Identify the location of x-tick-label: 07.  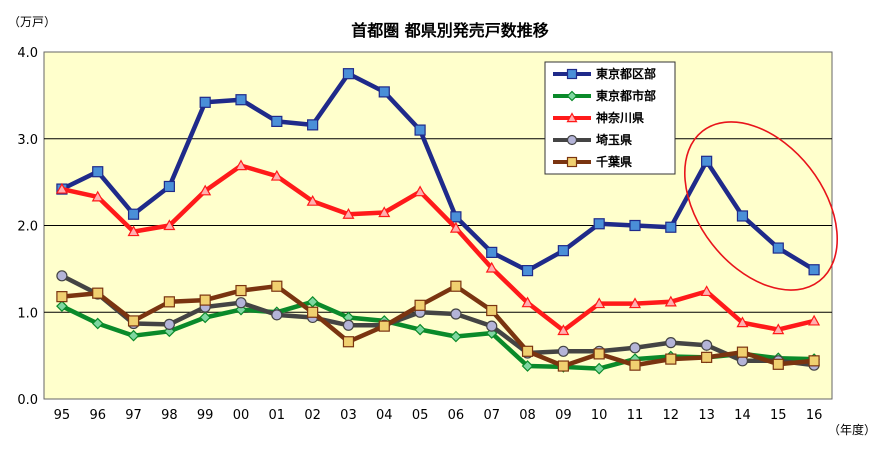
(491, 415).